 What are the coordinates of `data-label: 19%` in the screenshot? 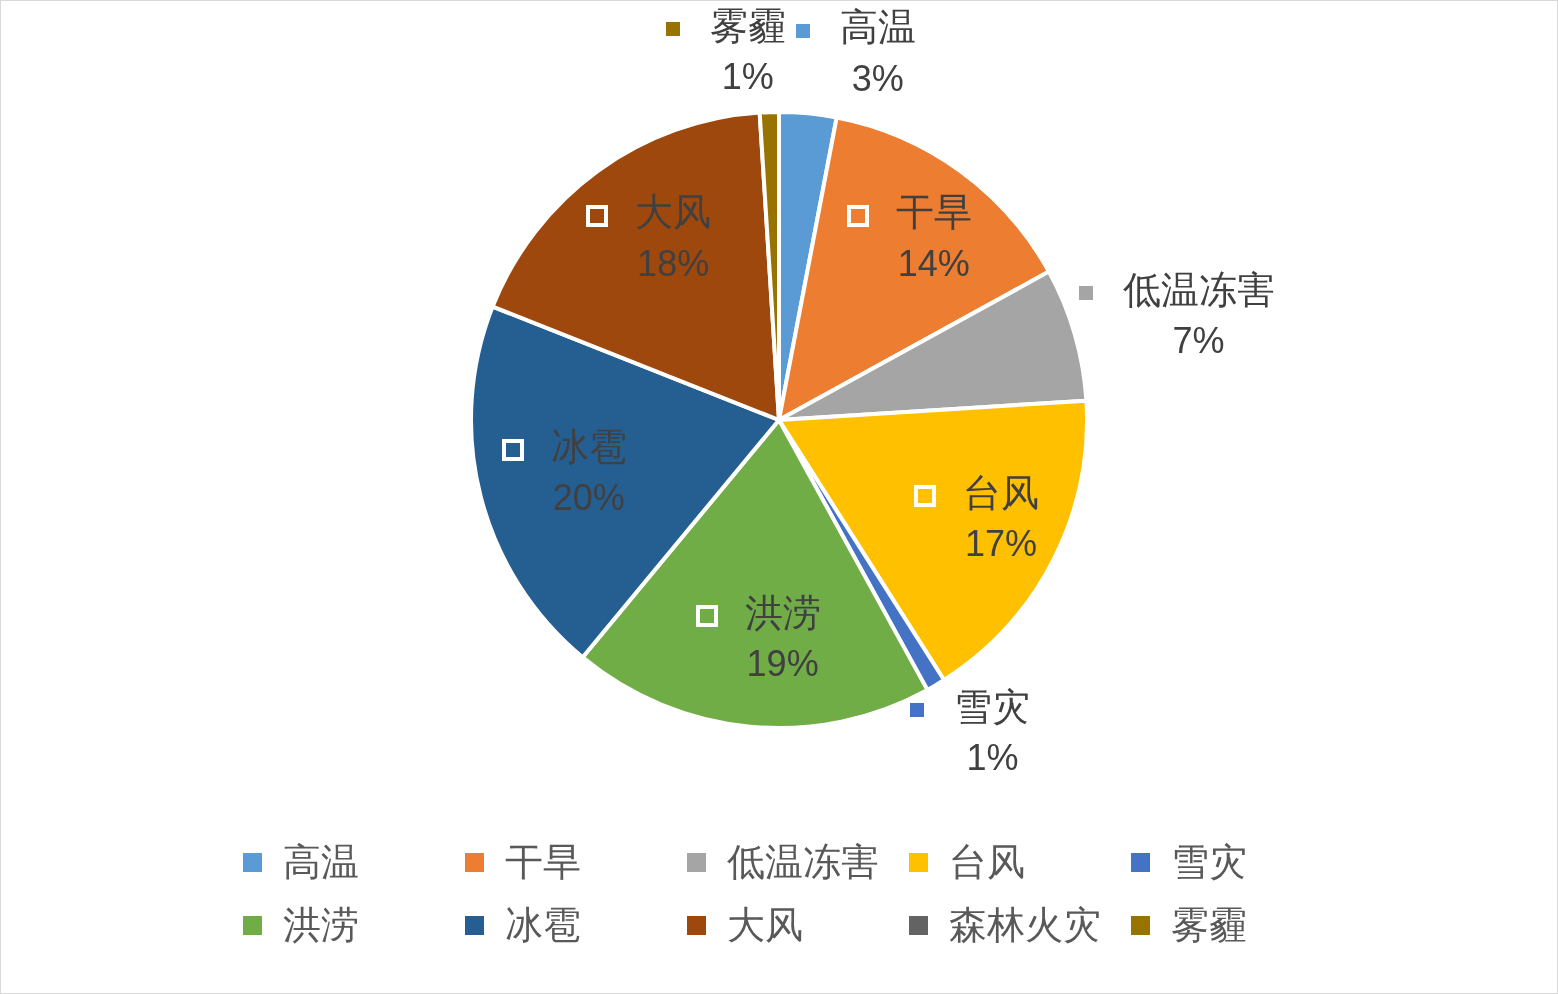 It's located at (782, 663).